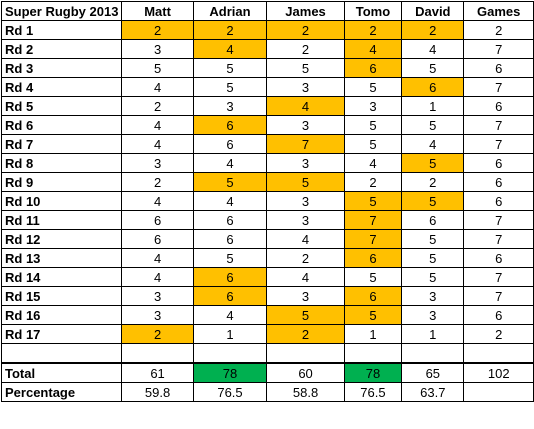  Describe the element at coordinates (305, 11) in the screenshot. I see `col-header-james: James` at that location.